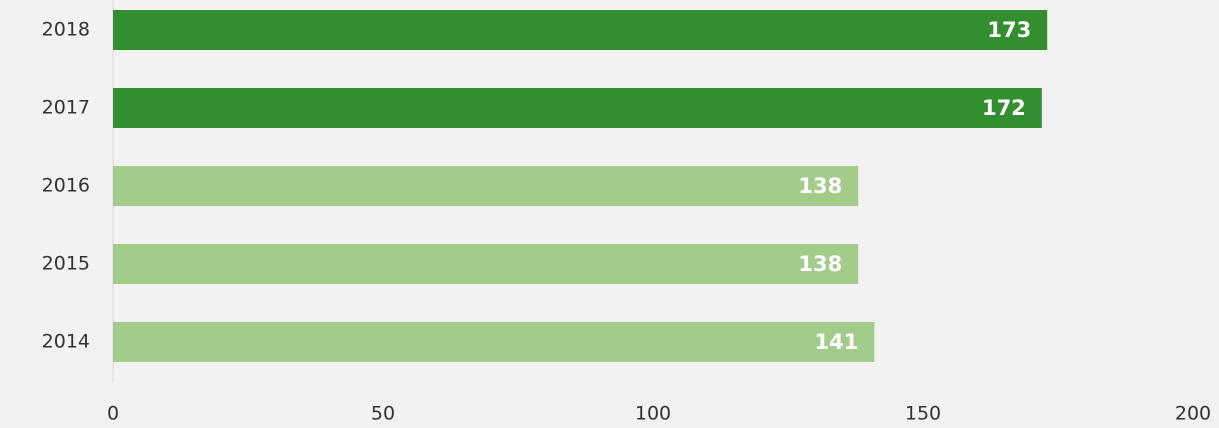 This screenshot has height=428, width=1219. What do you see at coordinates (66, 30) in the screenshot?
I see `y-tick-label: 2018` at bounding box center [66, 30].